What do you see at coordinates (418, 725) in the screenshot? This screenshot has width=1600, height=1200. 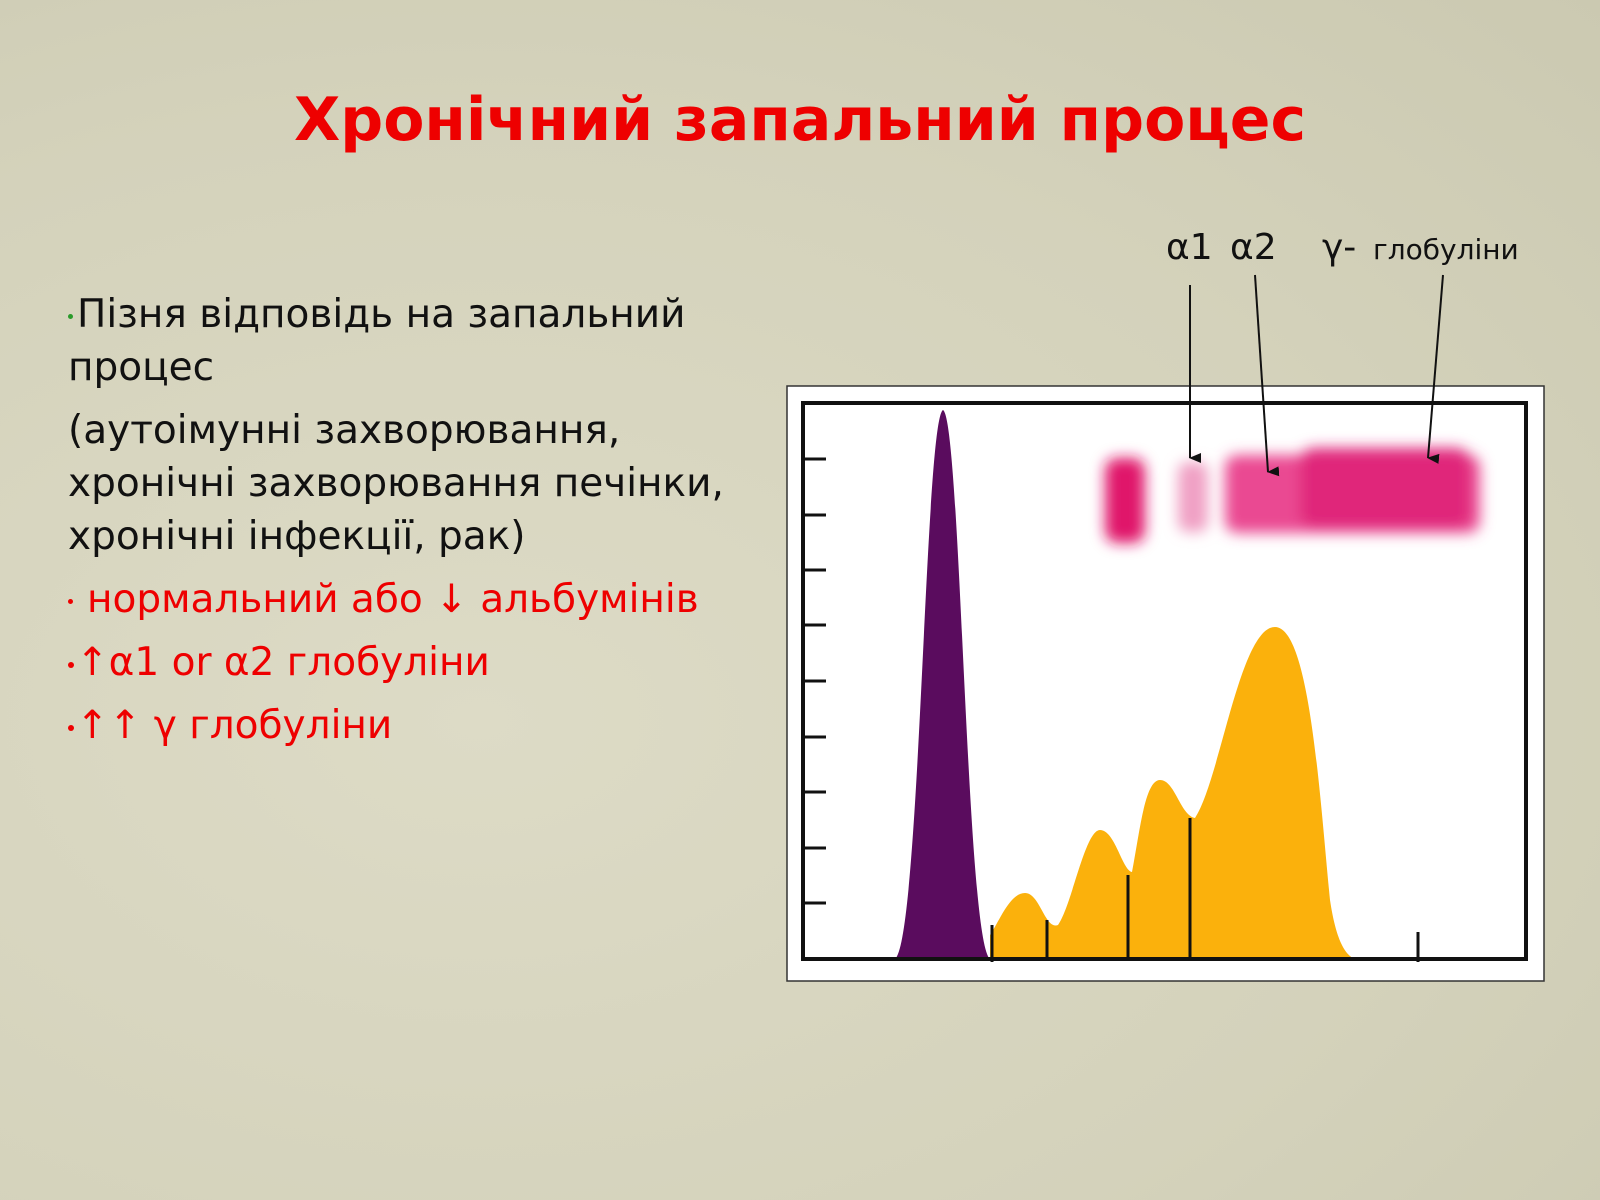 I see `bullet: ↑↑ γ глобуліни` at bounding box center [418, 725].